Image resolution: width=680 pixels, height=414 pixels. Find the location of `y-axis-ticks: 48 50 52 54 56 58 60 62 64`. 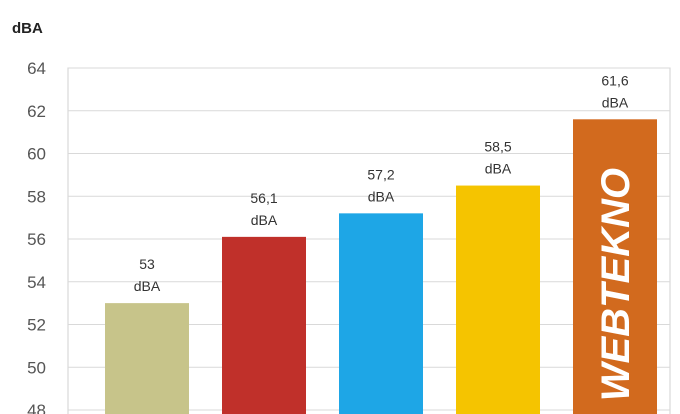

y-axis-ticks: 48 50 52 54 56 58 60 62 64 is located at coordinates (36, 236).